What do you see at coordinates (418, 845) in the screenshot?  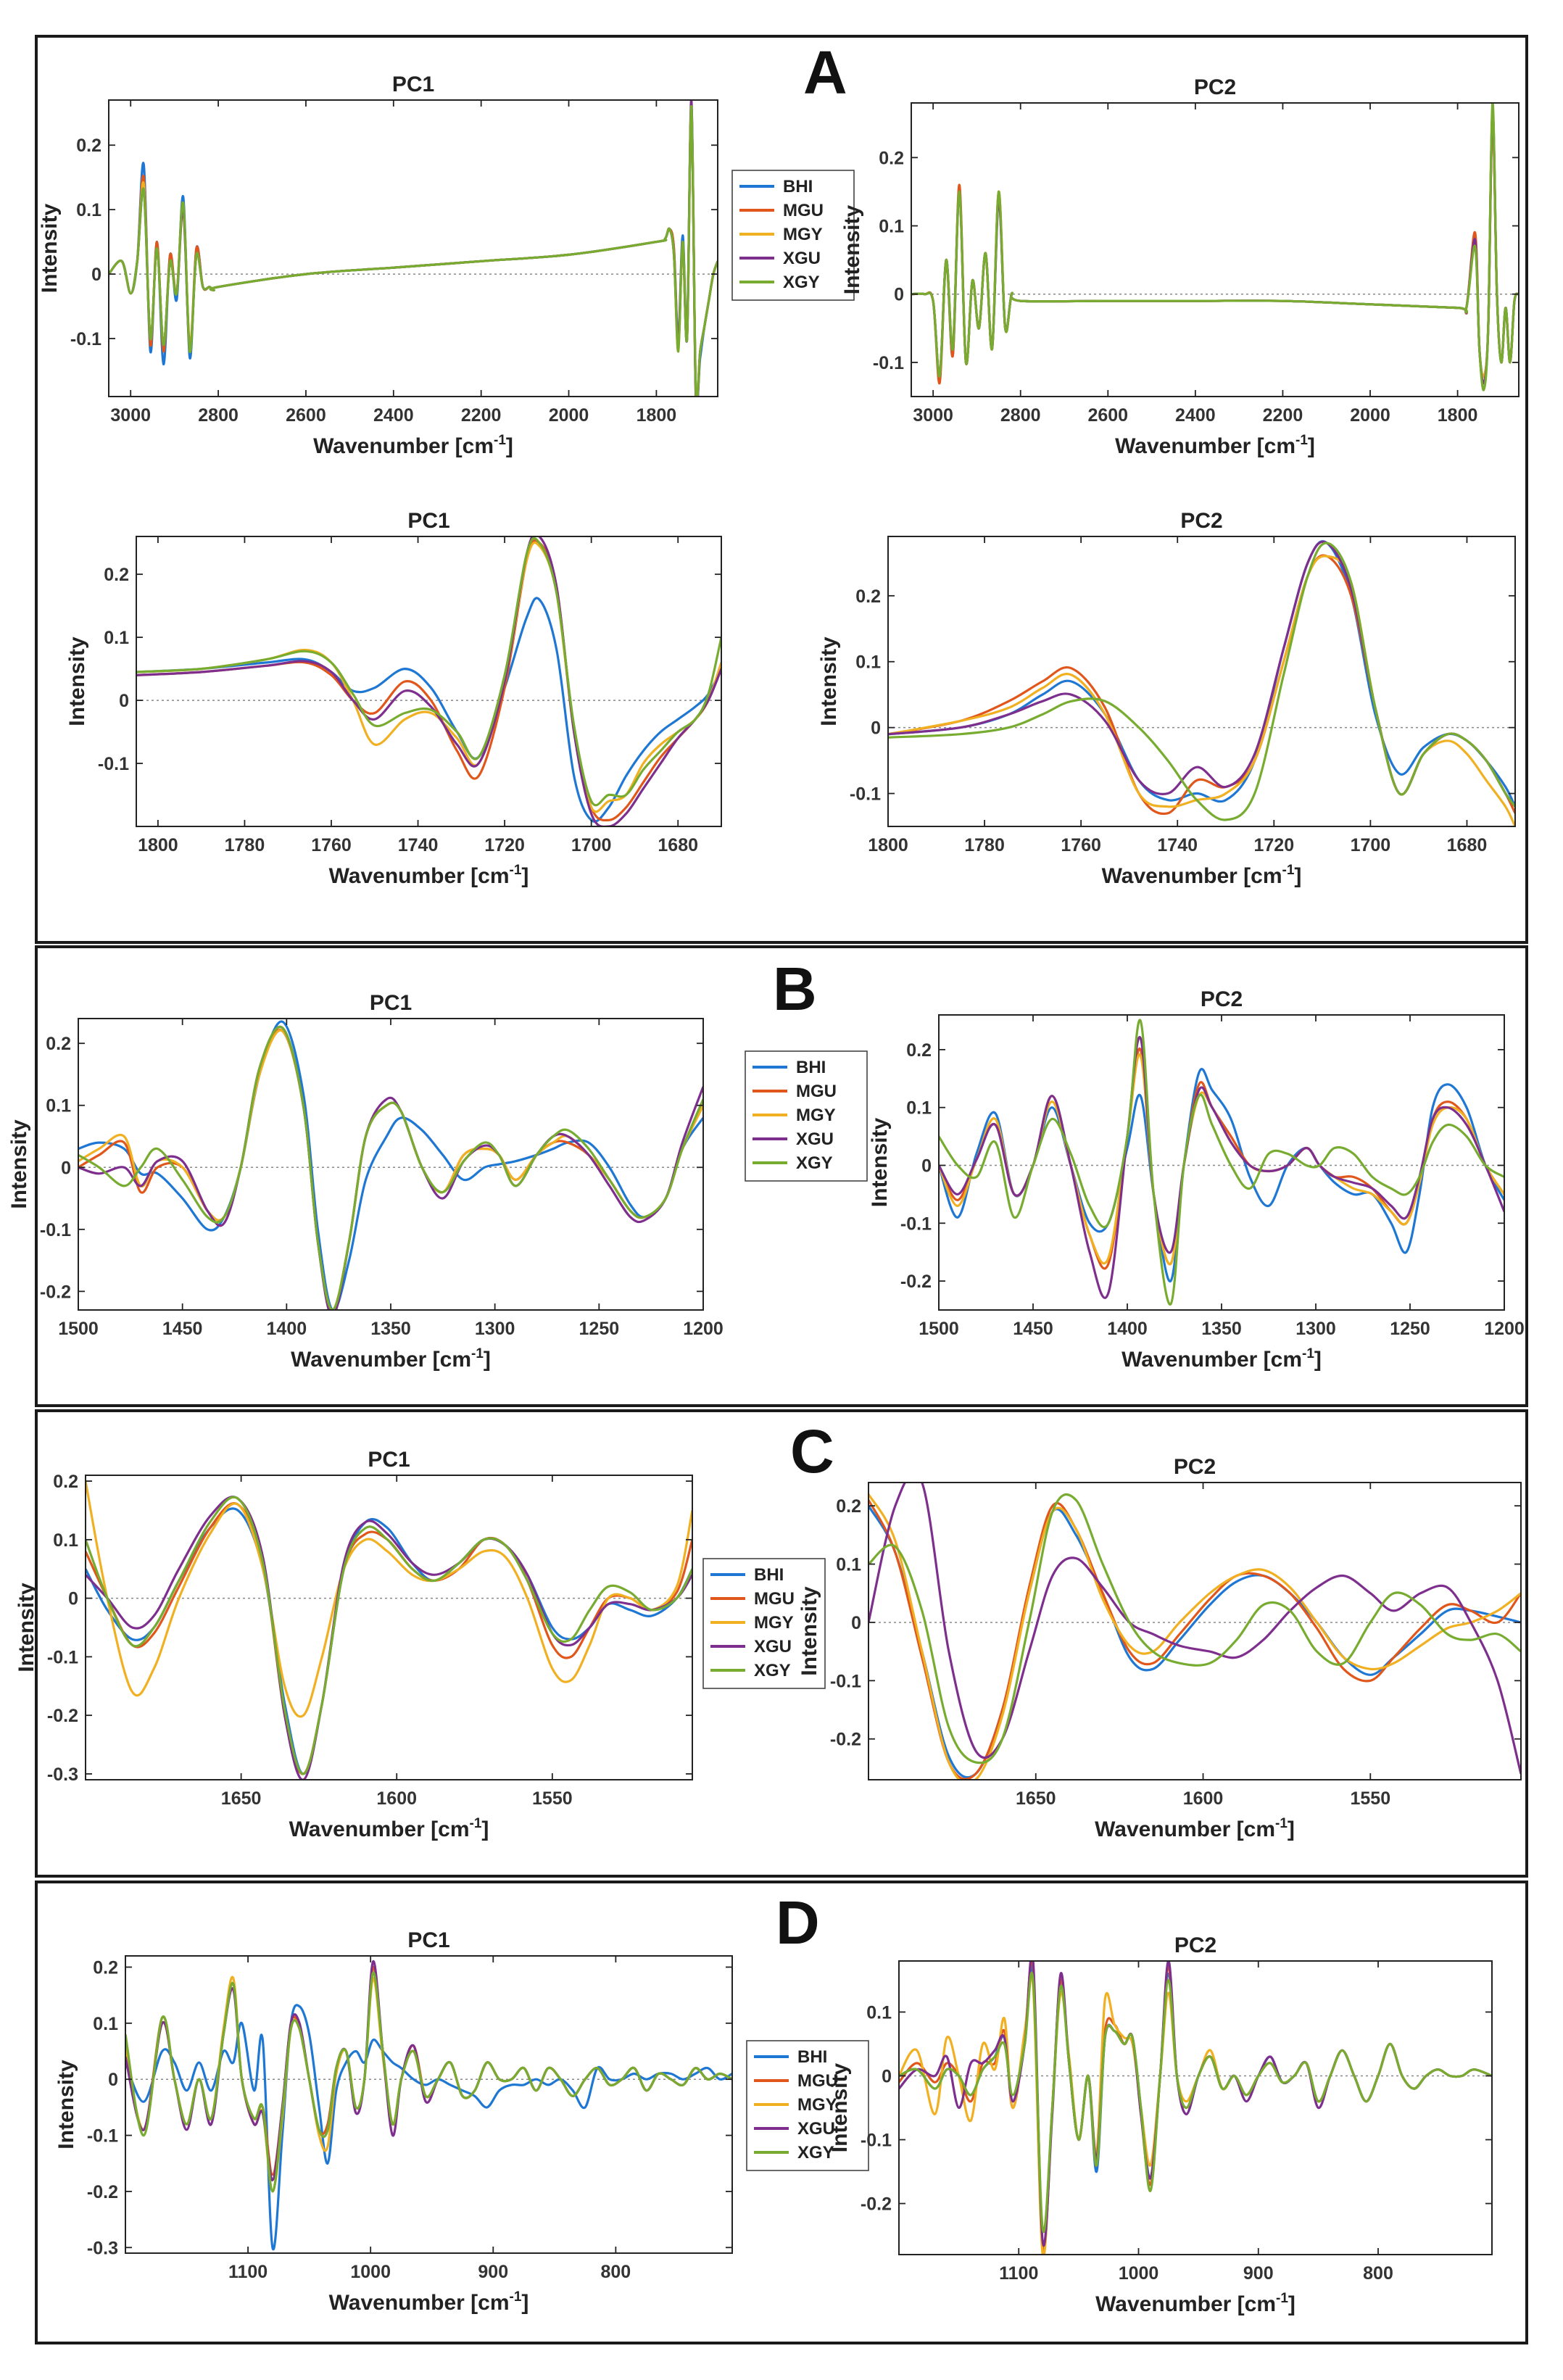 I see `x-tick-label: 1740` at bounding box center [418, 845].